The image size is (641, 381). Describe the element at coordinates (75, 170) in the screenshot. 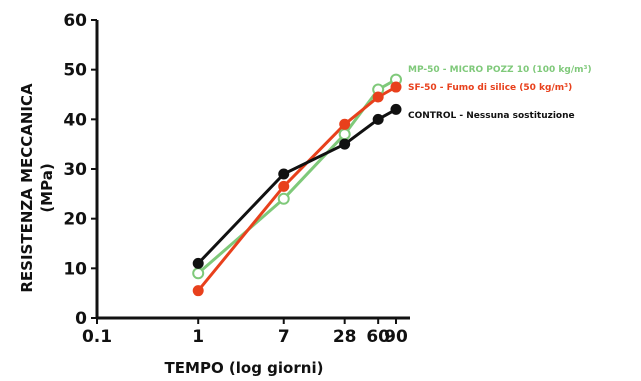

I see `y-tick-label: 30` at that location.